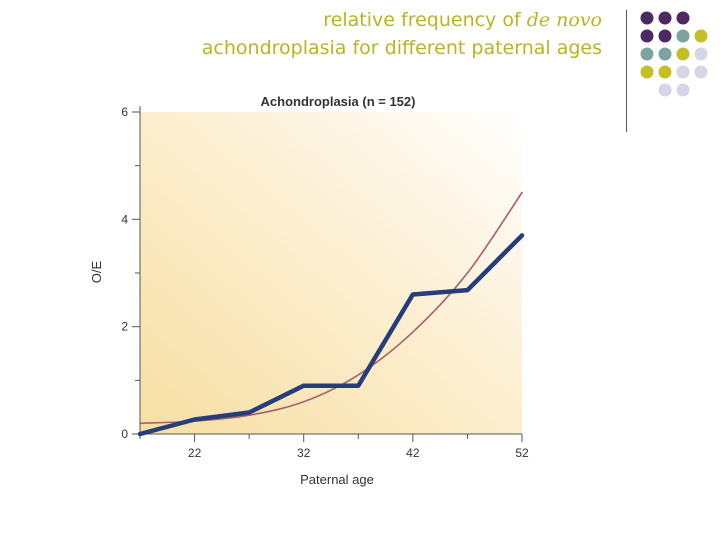 The height and width of the screenshot is (540, 720). What do you see at coordinates (337, 479) in the screenshot?
I see `x-axis-label: Paternal age` at bounding box center [337, 479].